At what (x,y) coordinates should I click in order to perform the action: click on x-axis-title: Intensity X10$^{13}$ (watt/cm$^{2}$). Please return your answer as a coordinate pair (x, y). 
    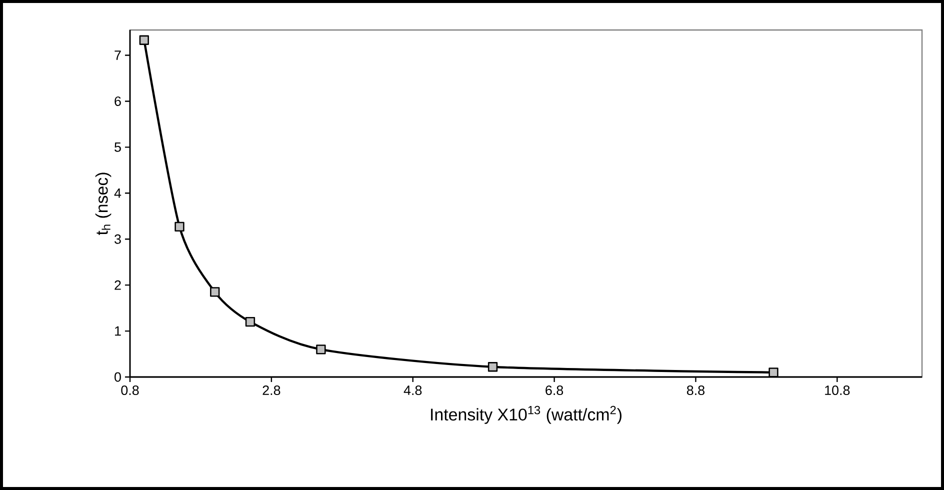
    Looking at the image, I should click on (526, 415).